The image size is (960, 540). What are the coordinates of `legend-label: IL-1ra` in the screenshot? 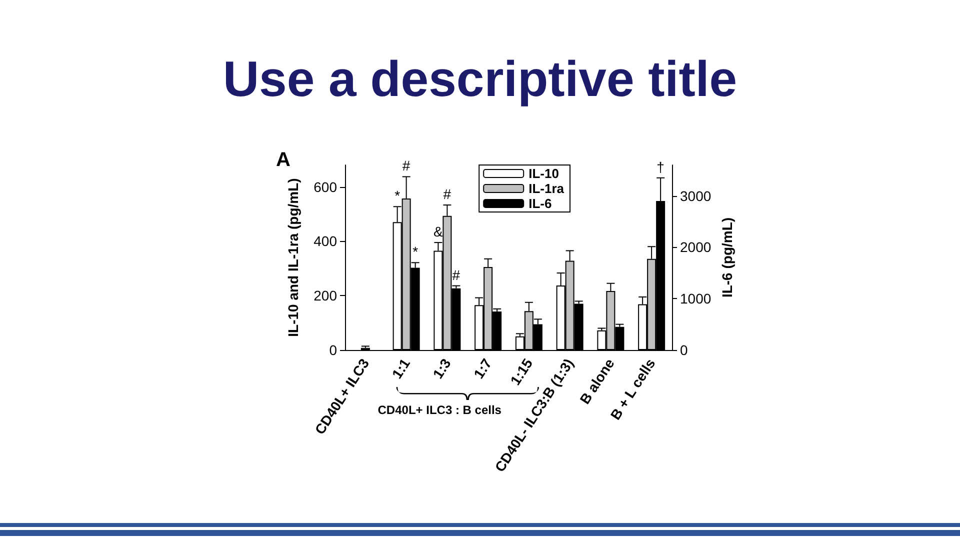 It's located at (546, 188).